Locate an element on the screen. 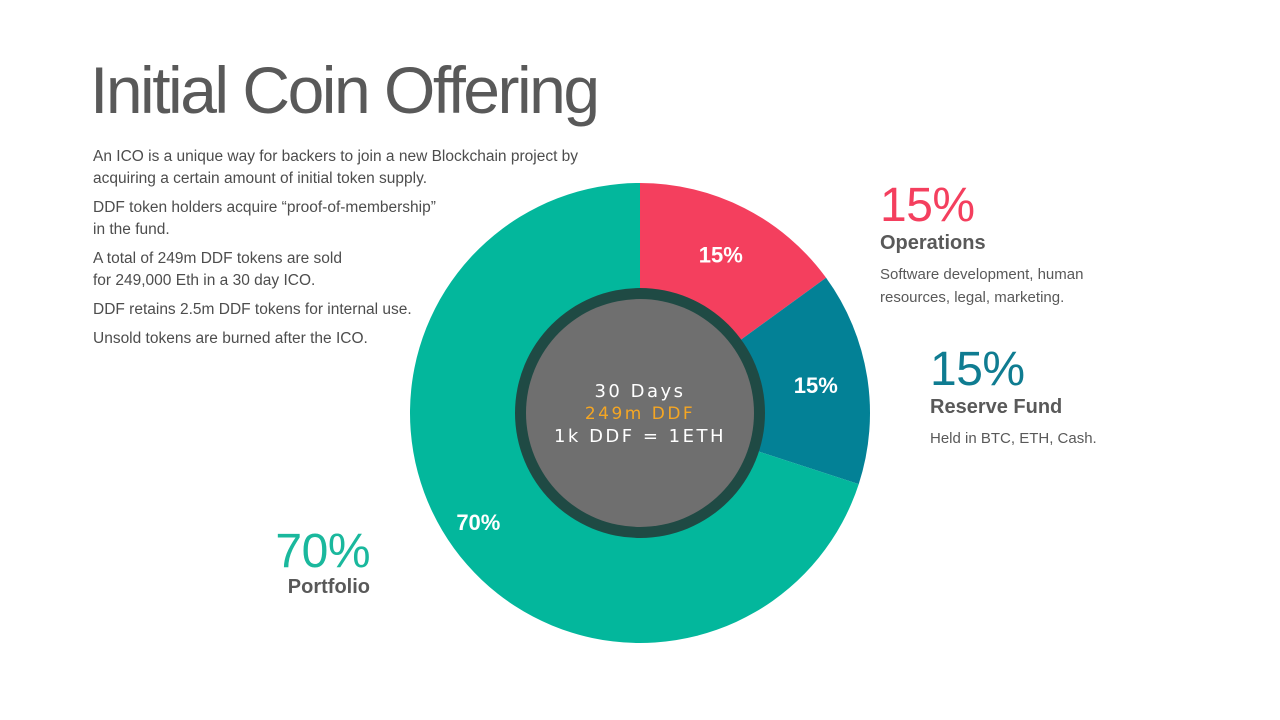 The height and width of the screenshot is (720, 1280). intro-paragraph: Unsold tokens are burned after the ICO. is located at coordinates (230, 338).